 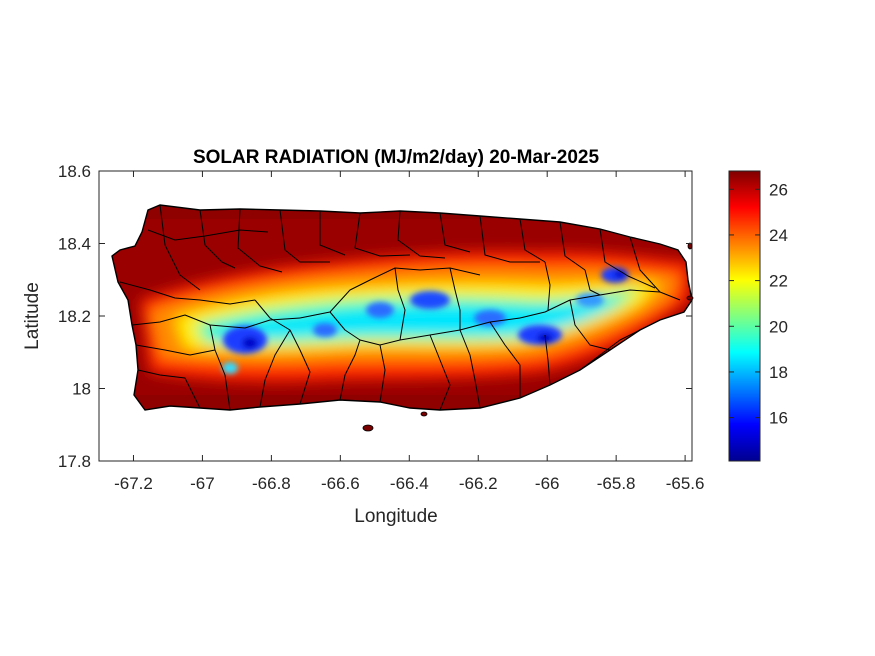 What do you see at coordinates (778, 281) in the screenshot?
I see `colorbar-tick-label: 22` at bounding box center [778, 281].